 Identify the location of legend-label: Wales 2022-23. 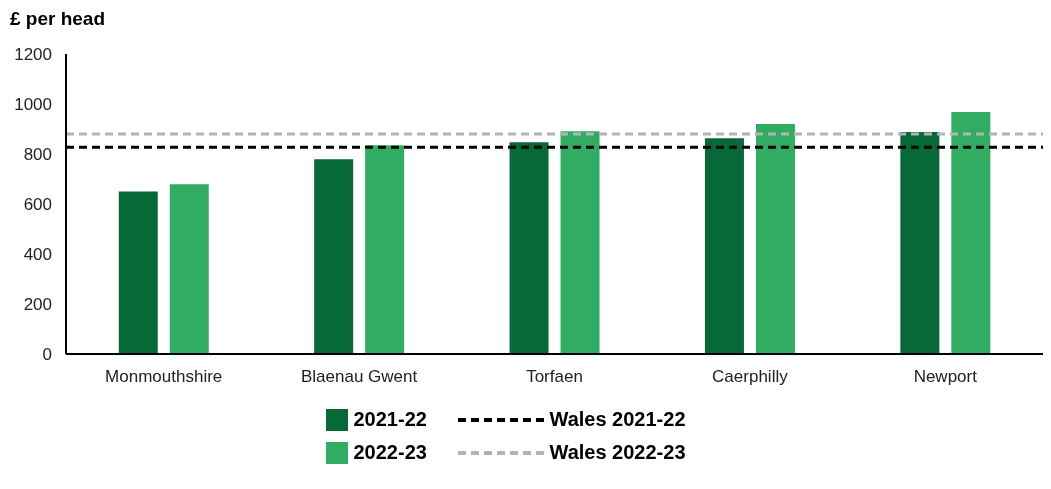
(617, 452).